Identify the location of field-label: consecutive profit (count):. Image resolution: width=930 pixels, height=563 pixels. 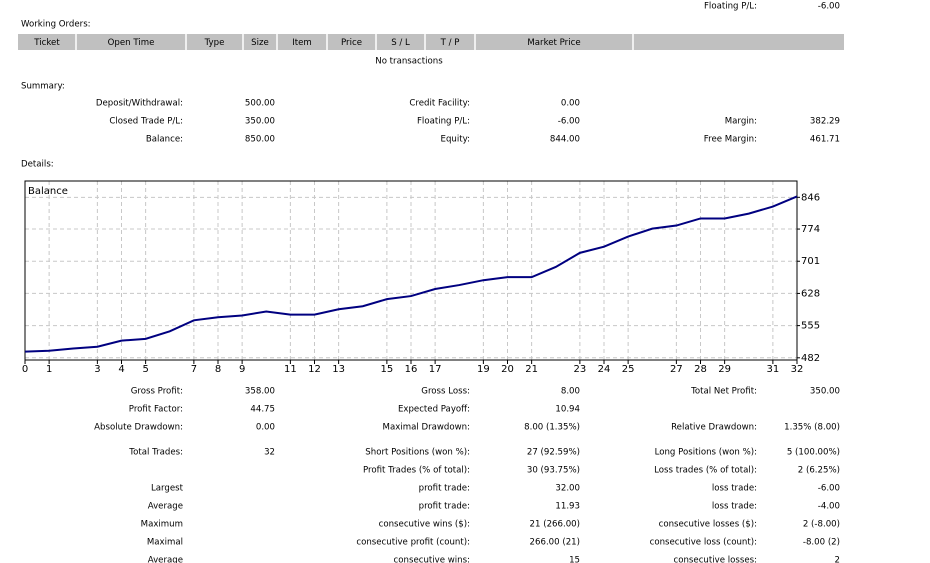
(413, 543).